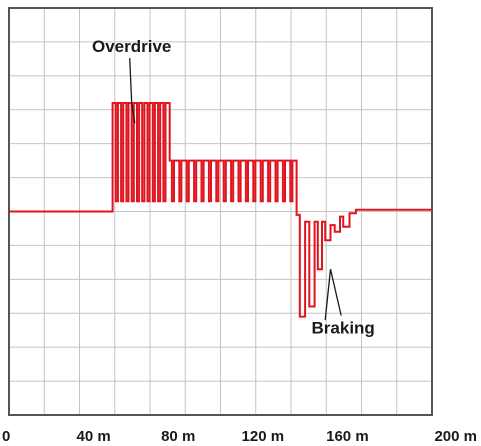 The height and width of the screenshot is (446, 481). What do you see at coordinates (178, 436) in the screenshot?
I see `x-tick-label: 80 m` at bounding box center [178, 436].